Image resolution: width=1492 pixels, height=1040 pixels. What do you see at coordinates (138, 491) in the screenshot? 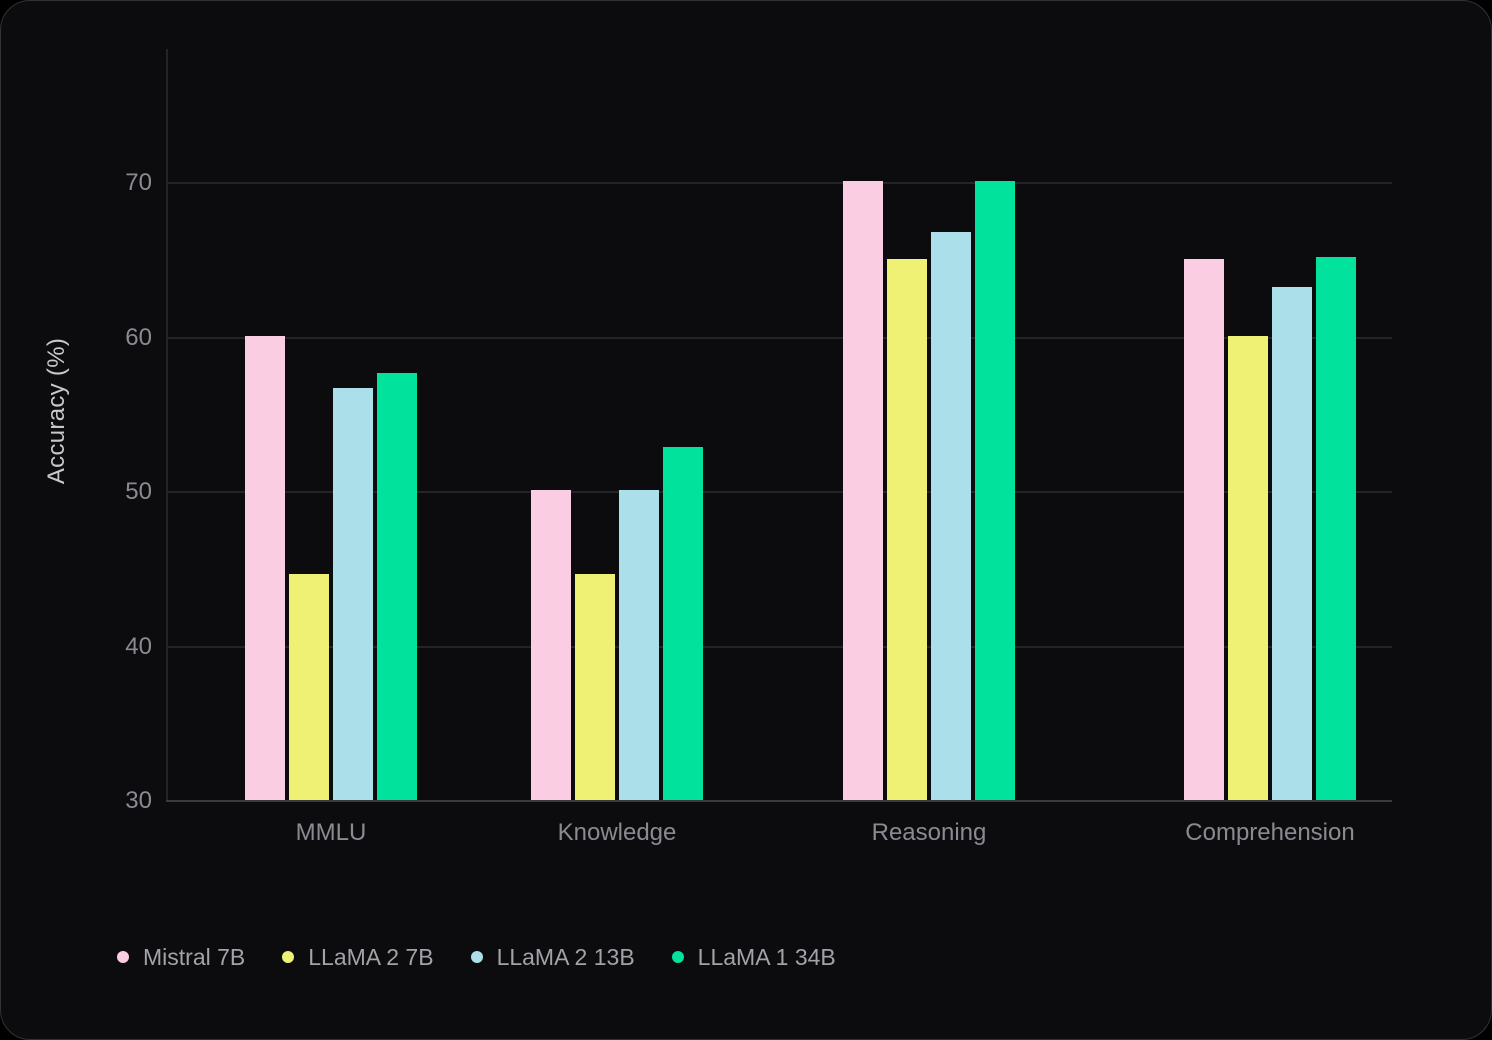
I see `y-tick-label: 50` at bounding box center [138, 491].